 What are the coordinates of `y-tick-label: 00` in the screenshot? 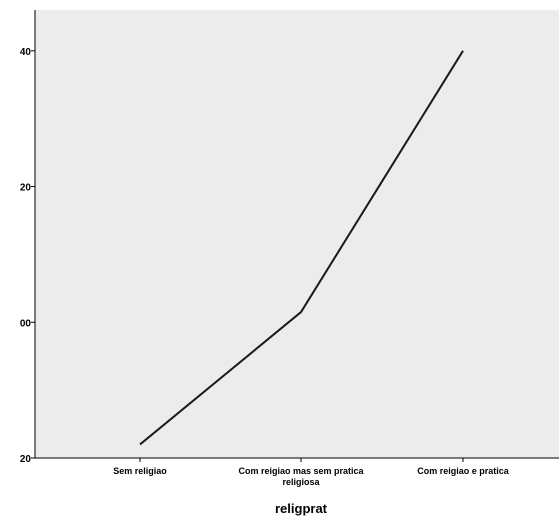 It's located at (26, 323).